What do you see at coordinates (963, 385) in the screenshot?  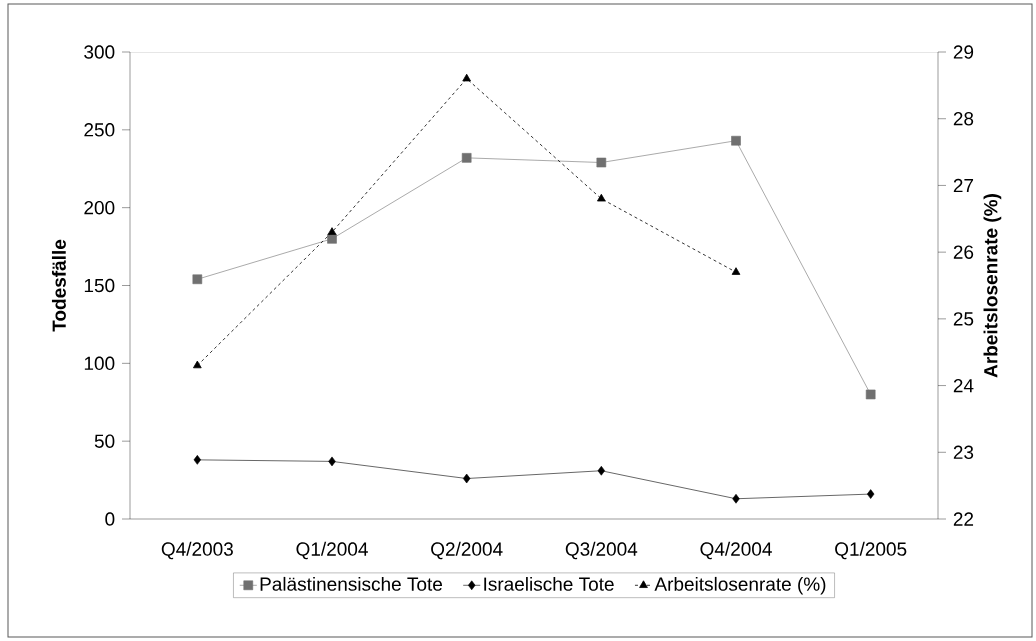 I see `y2-tick-label: 24` at bounding box center [963, 385].